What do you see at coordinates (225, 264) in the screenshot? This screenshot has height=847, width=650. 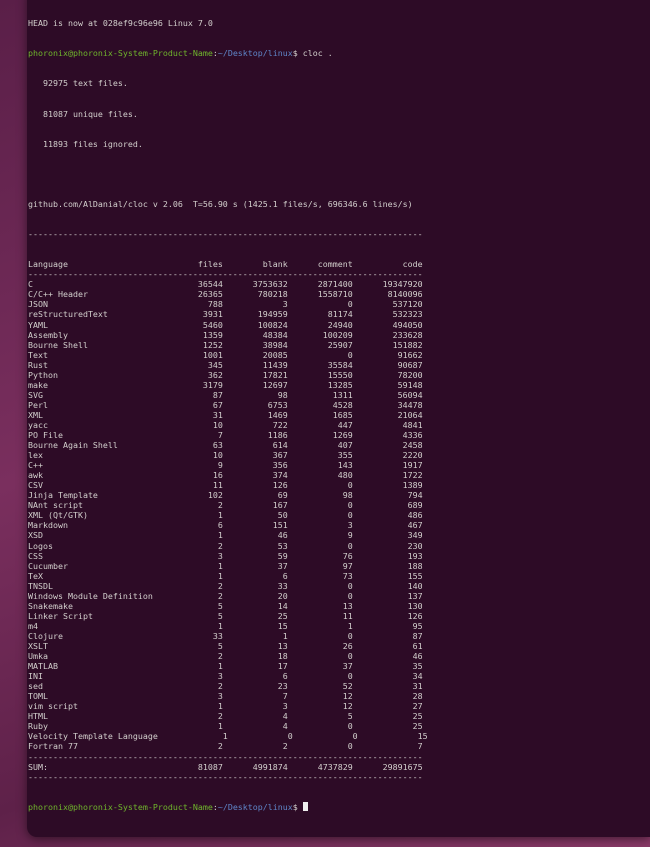 I see `table-header: Language files blank comment code` at bounding box center [225, 264].